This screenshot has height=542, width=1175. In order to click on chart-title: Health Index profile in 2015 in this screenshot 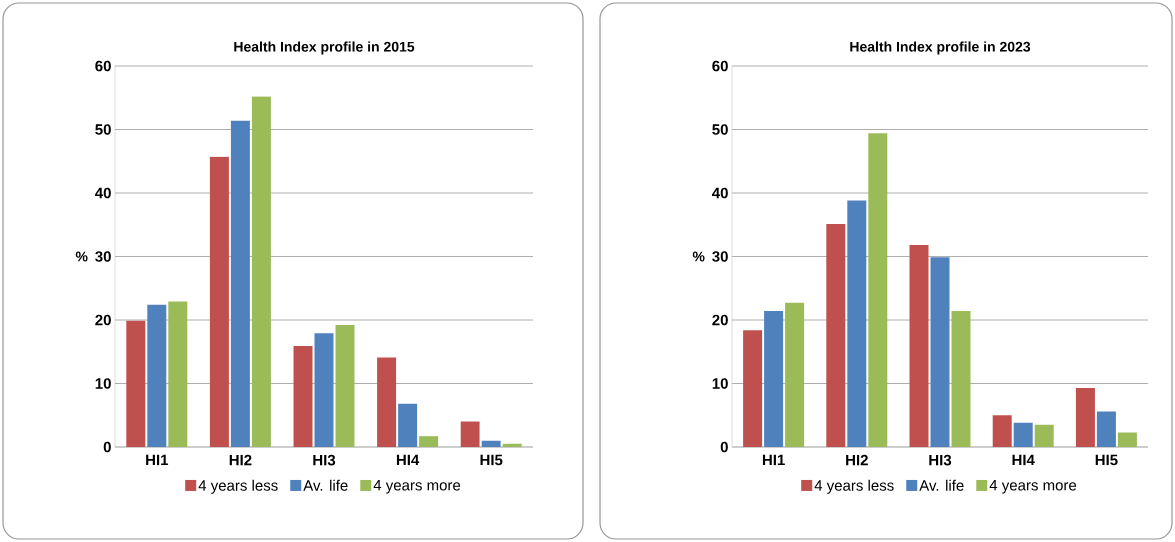, I will do `click(324, 48)`.